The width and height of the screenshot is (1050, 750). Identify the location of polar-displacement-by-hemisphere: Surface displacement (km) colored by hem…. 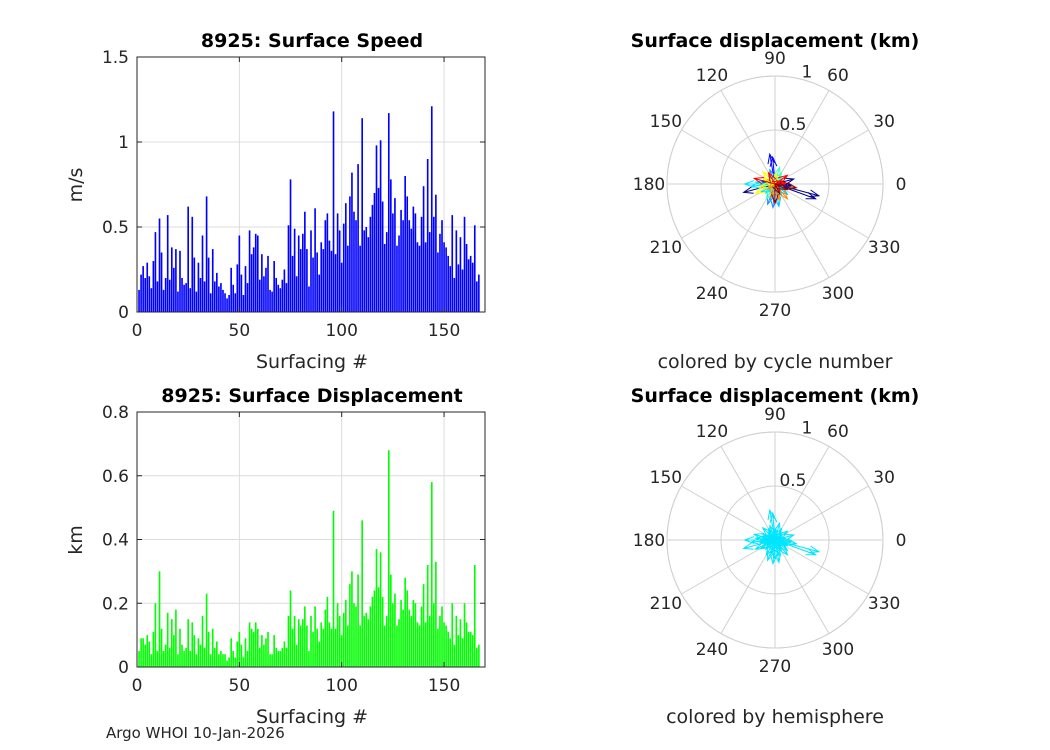
(775, 556).